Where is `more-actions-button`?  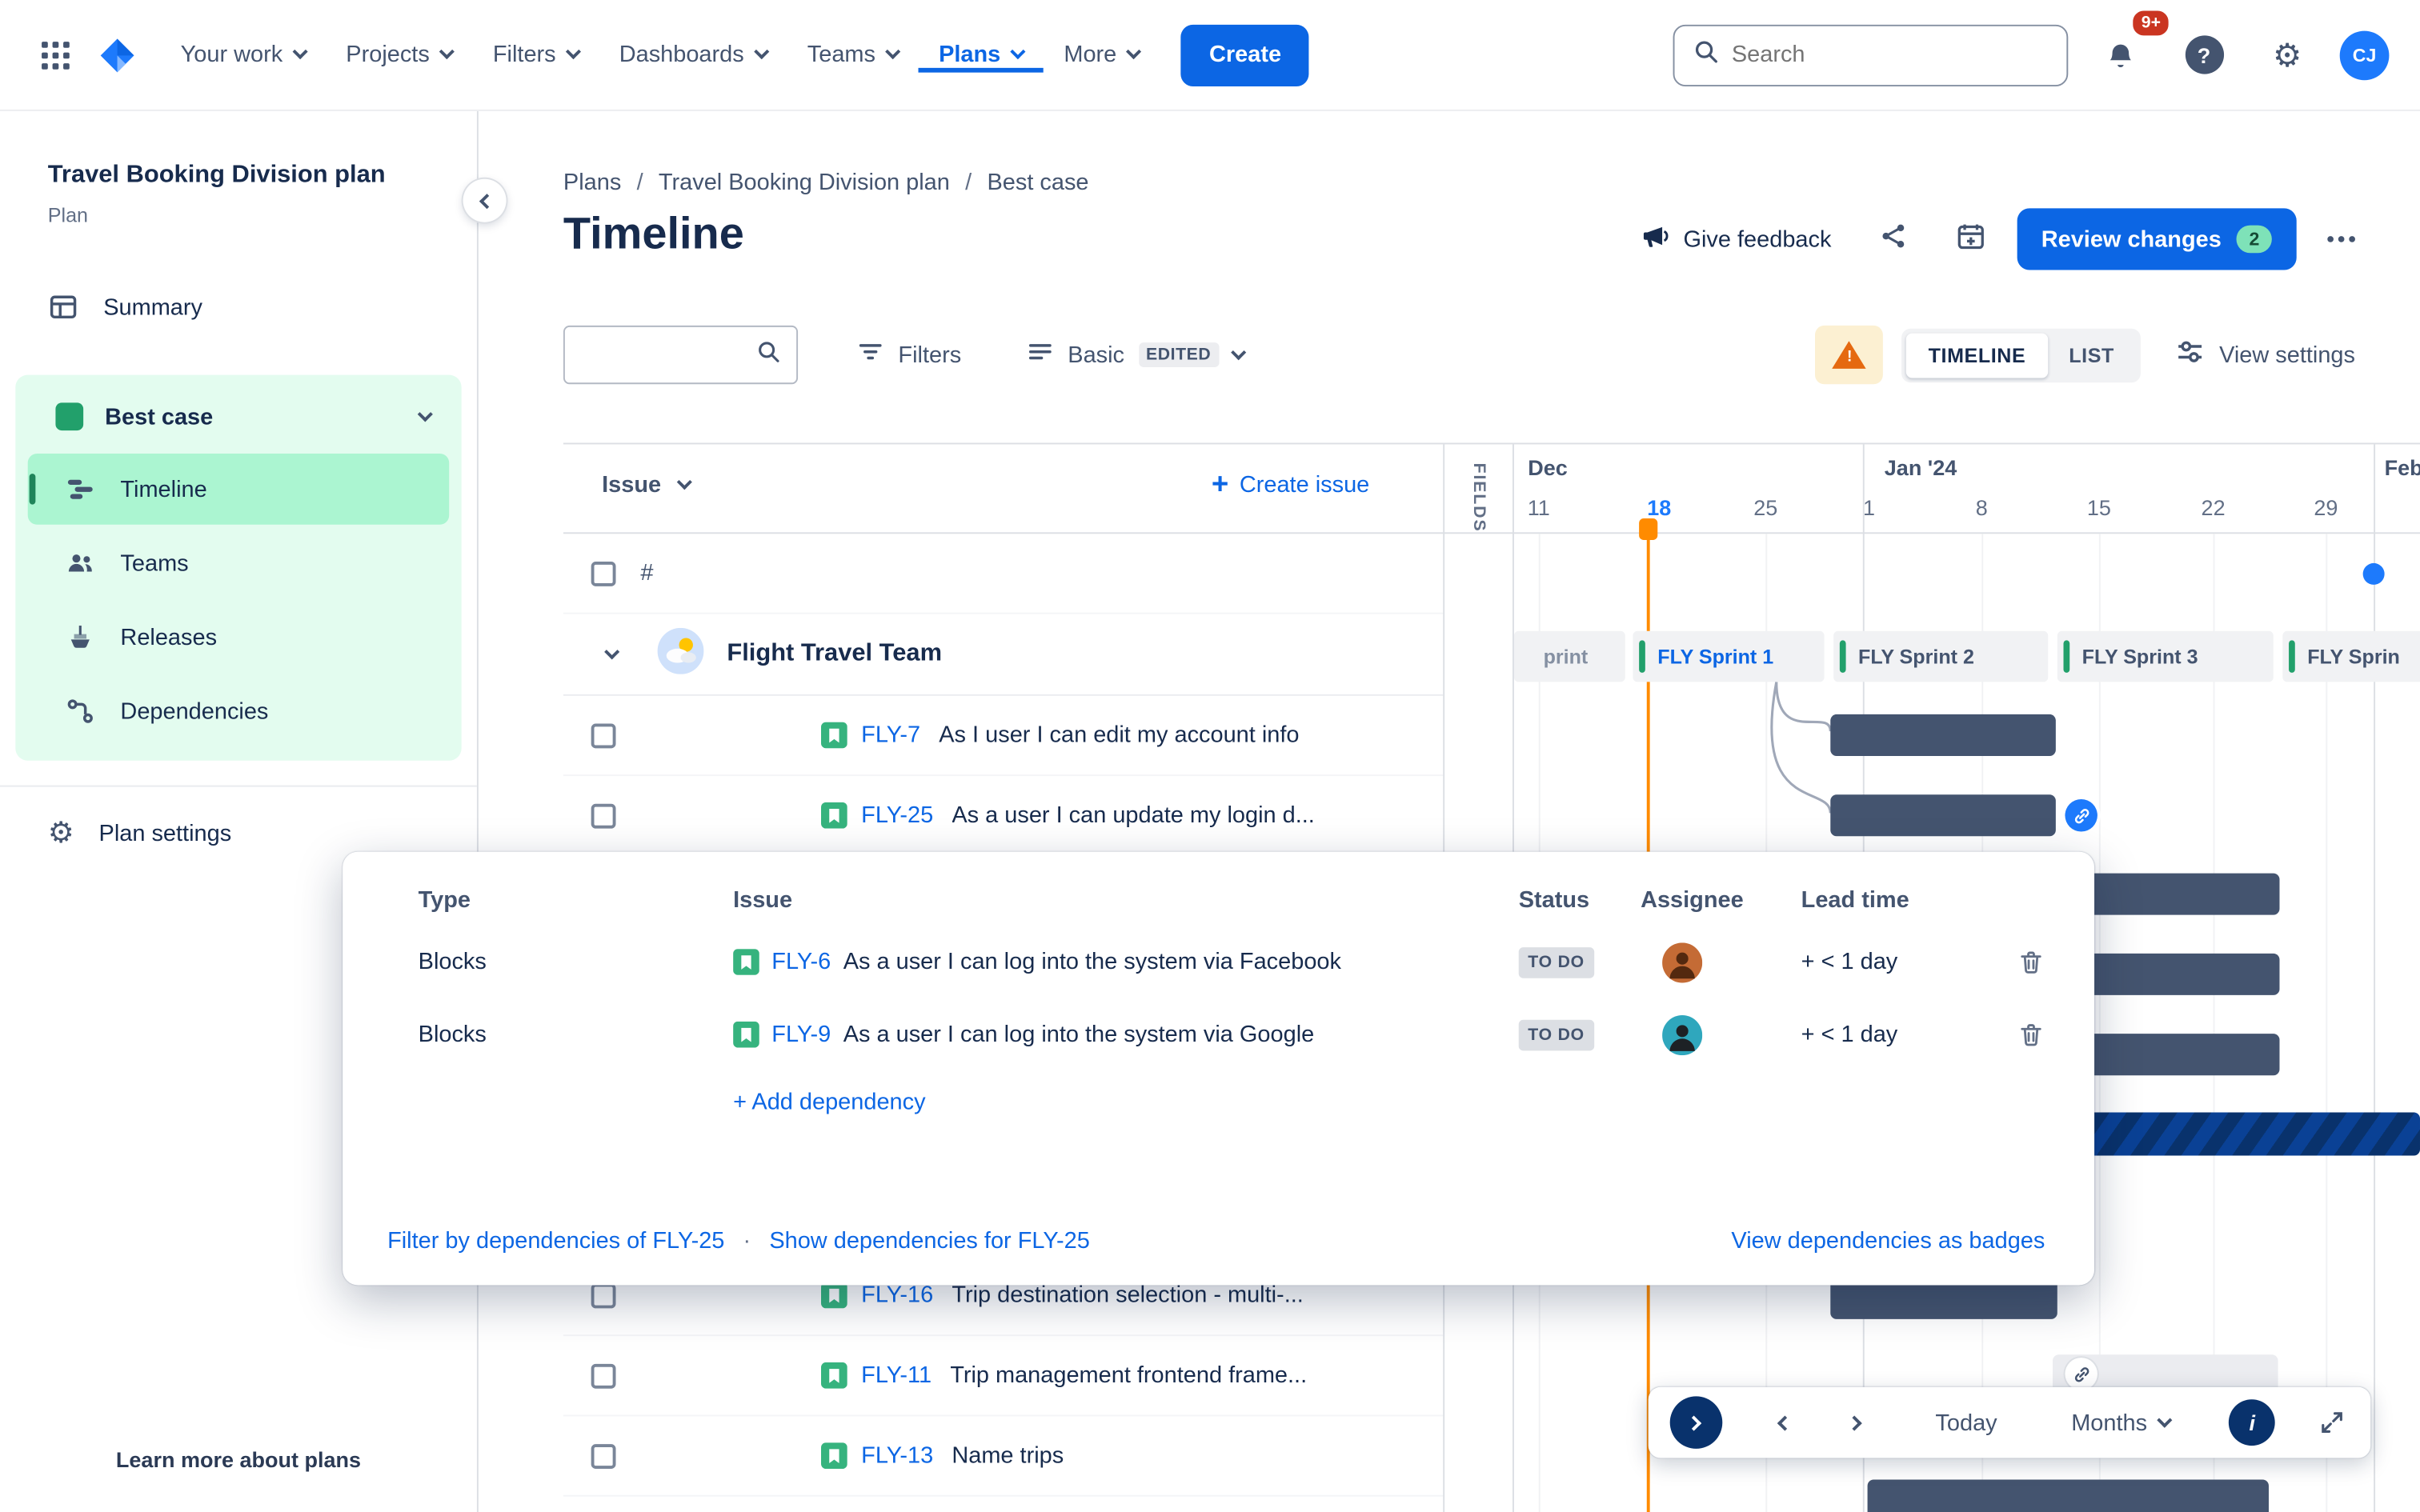
more-actions-button is located at coordinates (2341, 239).